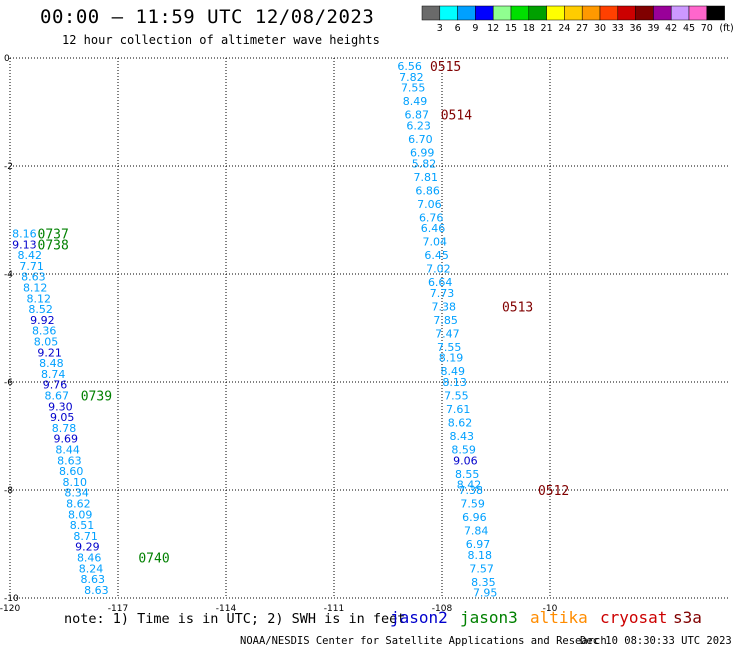  I want to click on swh-label-s3a: 6.87, so click(417, 115).